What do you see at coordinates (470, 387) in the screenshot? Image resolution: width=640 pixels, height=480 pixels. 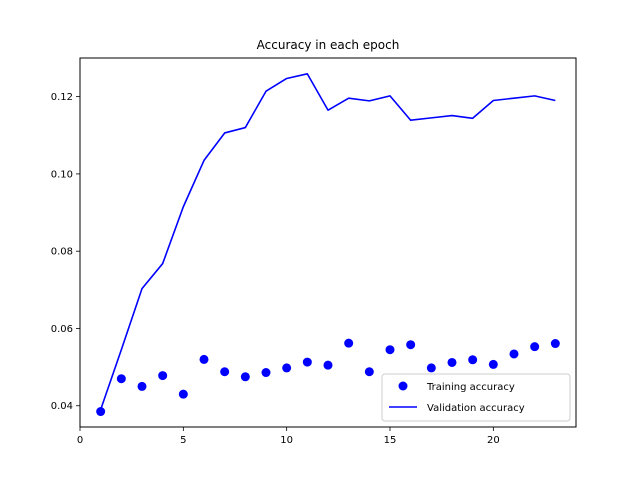 I see `legend-label-training: Training accuracy` at bounding box center [470, 387].